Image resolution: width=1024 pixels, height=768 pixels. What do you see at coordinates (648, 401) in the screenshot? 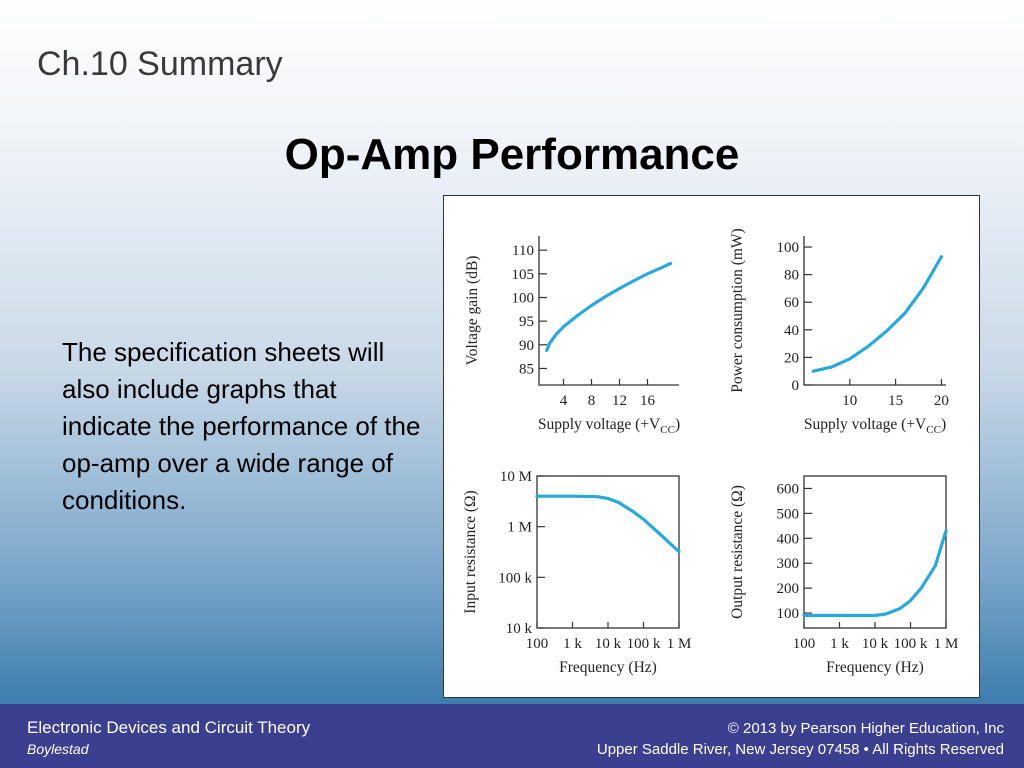
I see `x-tick-label: 16` at bounding box center [648, 401].